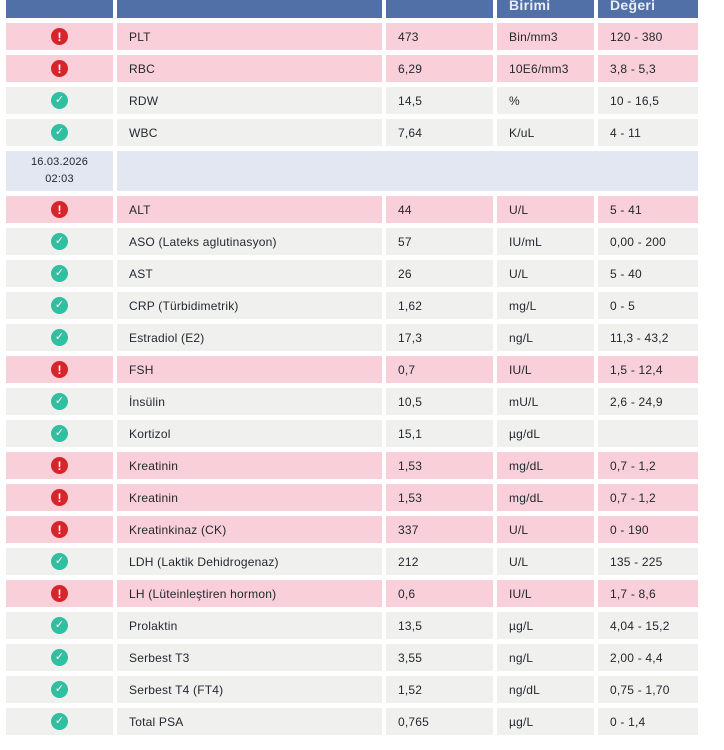 This screenshot has width=724, height=750. I want to click on table-row: ✓ Prolaktin 13,5 µg/L 4,04 - 15,2, so click(365, 625).